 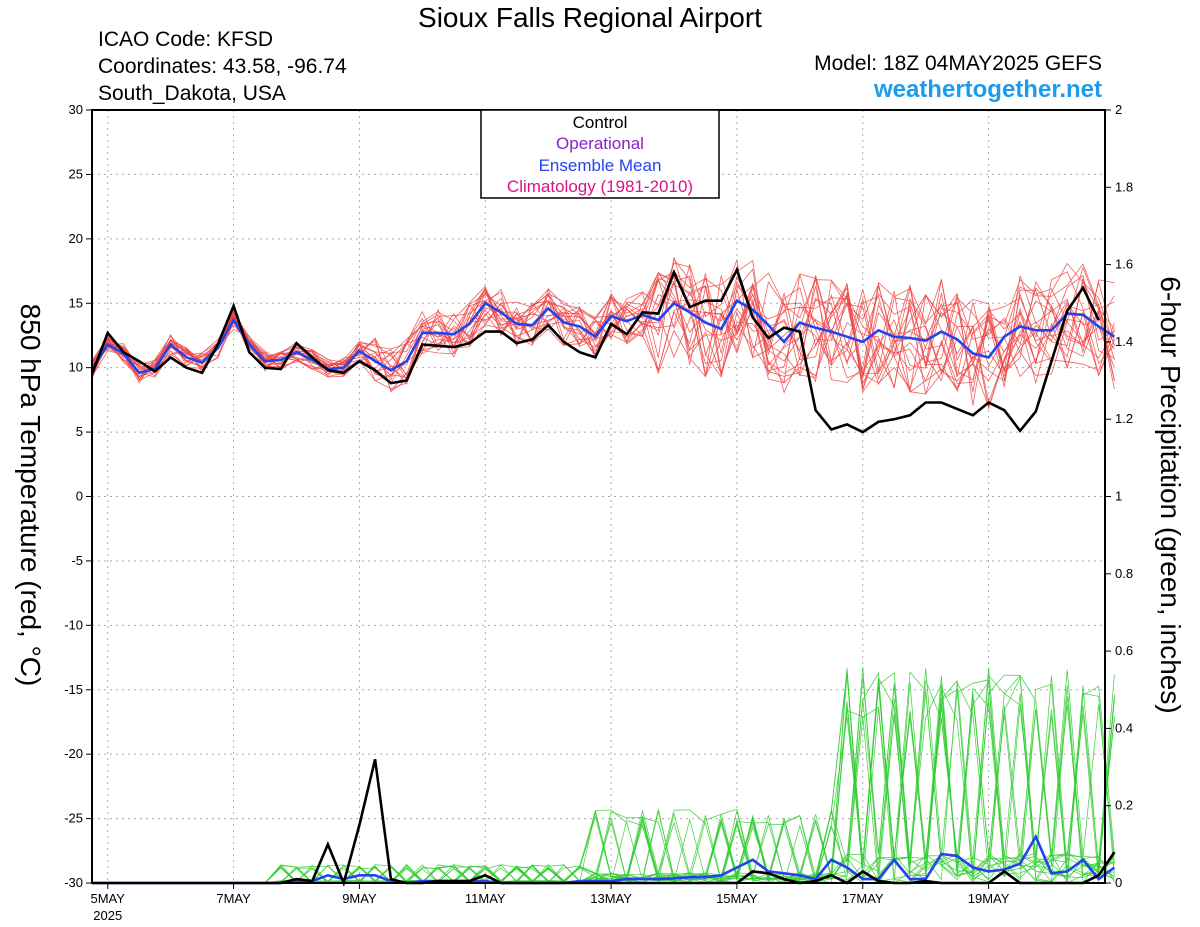 What do you see at coordinates (611, 898) in the screenshot?
I see `x-tick-label: 13MAY` at bounding box center [611, 898].